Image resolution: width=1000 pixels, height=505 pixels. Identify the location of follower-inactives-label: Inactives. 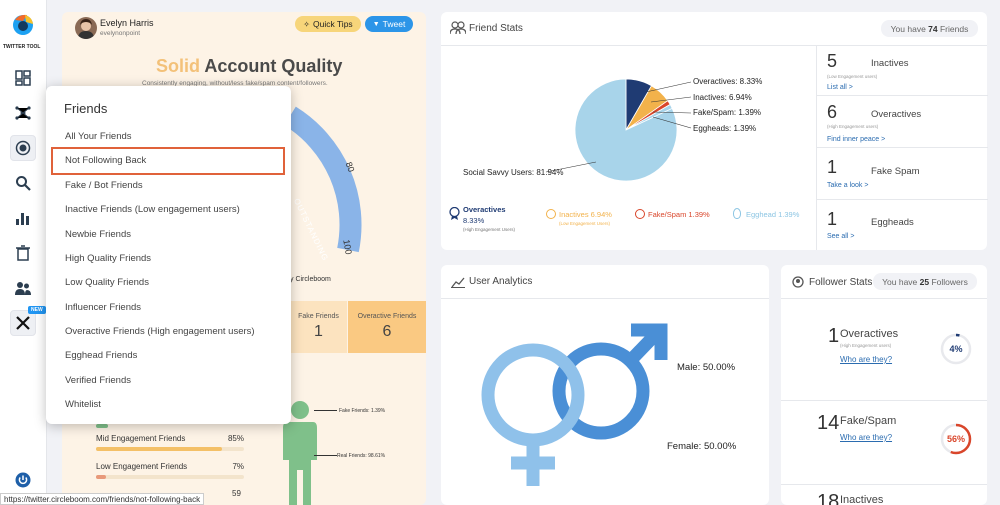
(862, 499).